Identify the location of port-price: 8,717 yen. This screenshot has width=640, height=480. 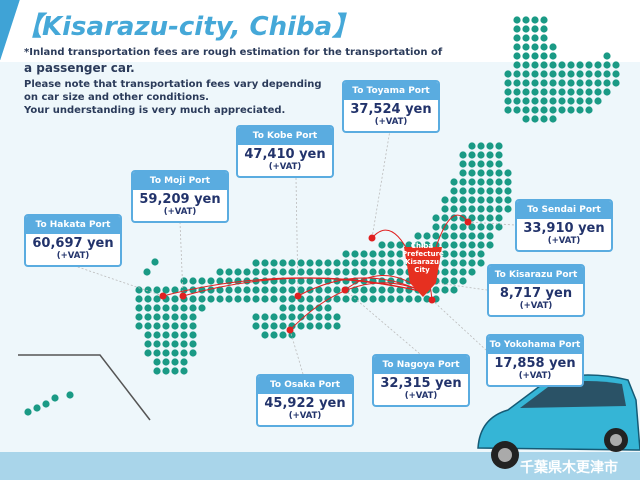
(536, 293).